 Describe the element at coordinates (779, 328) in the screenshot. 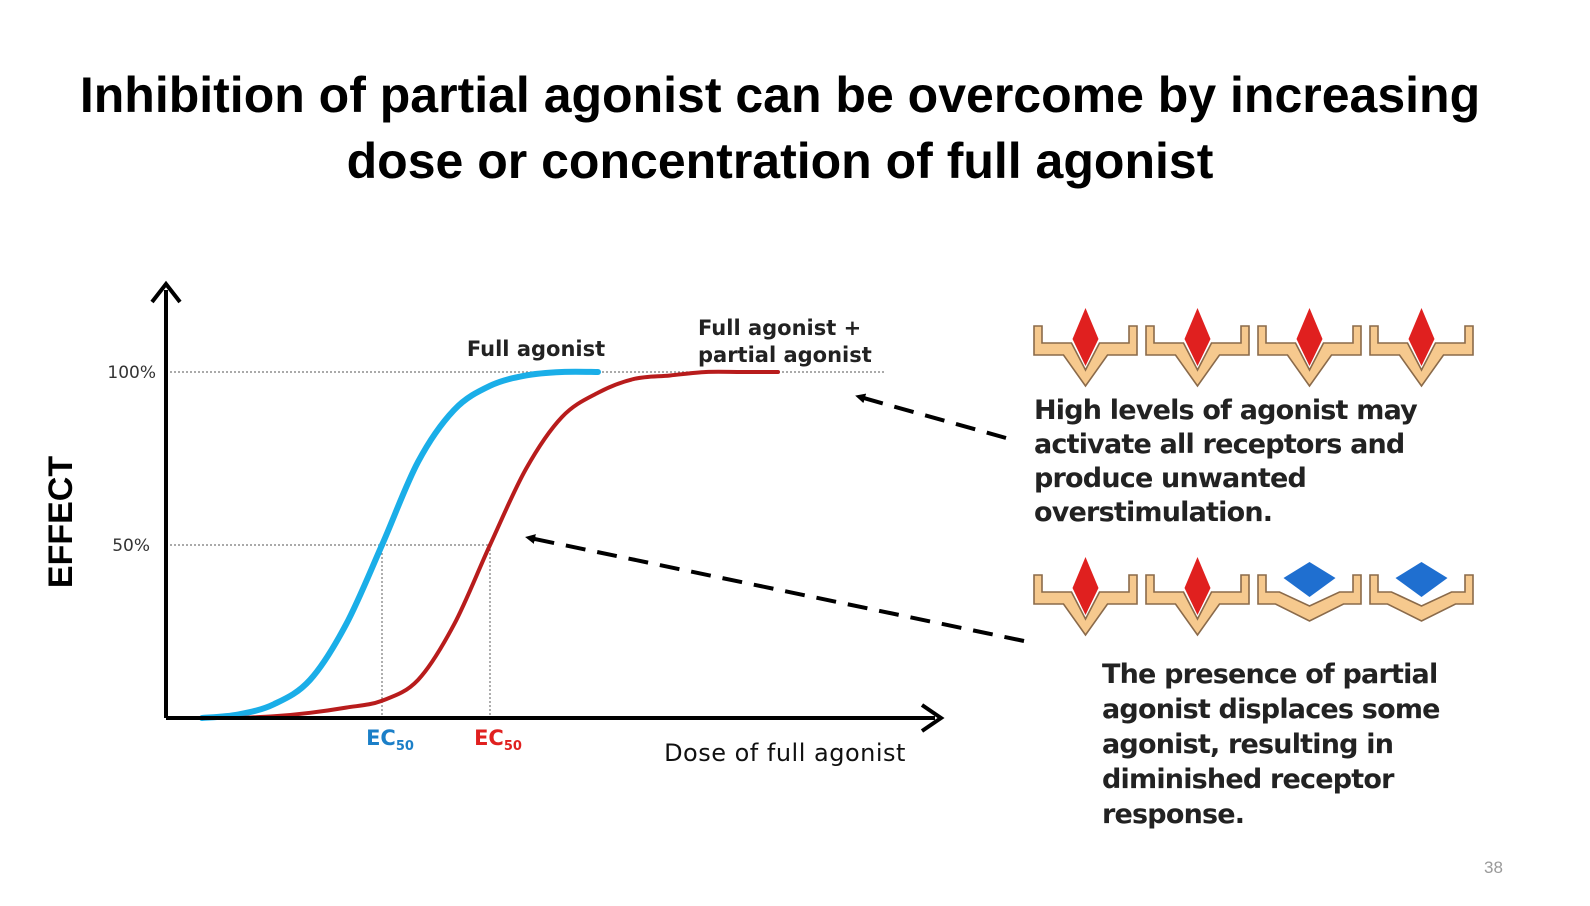

I see `series-label-full-plus-partial-line-1: Full agonist +` at that location.